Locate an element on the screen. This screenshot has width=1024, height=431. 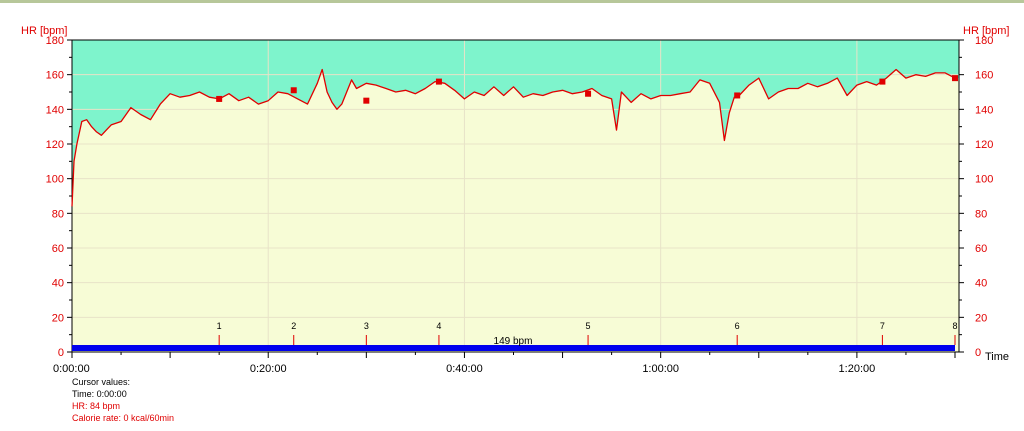
left-y-tick-label: 160 is located at coordinates (55, 76).